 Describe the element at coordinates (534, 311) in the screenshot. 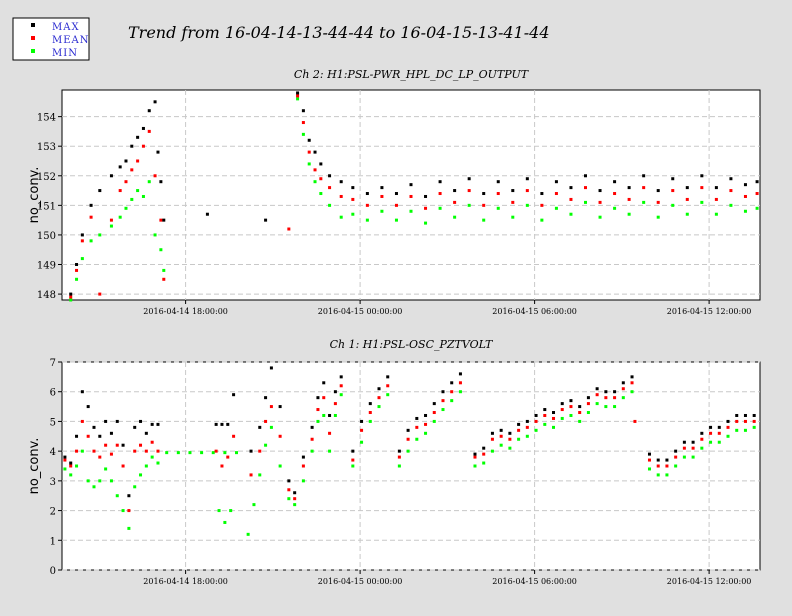

I see `x-tick-label: 2016-04-15 06:00:00` at that location.